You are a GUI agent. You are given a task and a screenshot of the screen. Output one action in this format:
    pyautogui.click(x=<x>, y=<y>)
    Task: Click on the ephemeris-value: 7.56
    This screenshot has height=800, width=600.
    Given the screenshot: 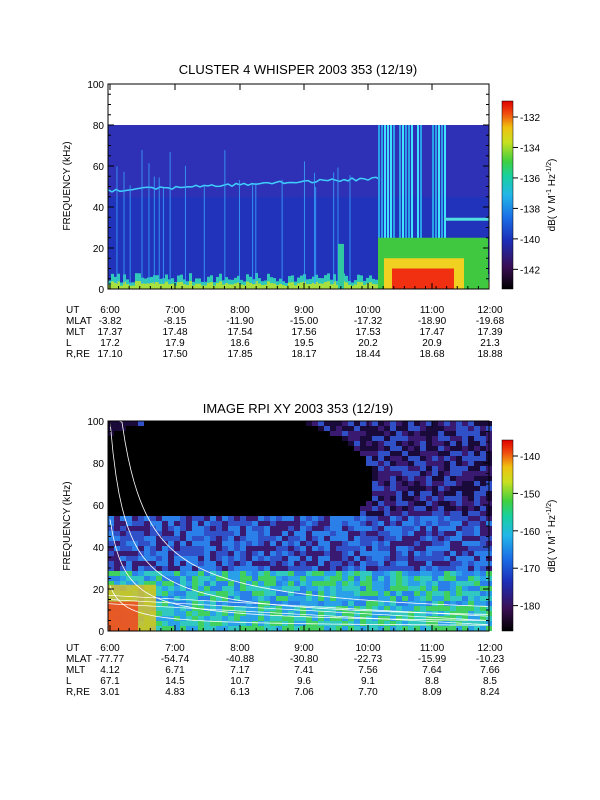 What is the action you would take?
    pyautogui.click(x=368, y=670)
    